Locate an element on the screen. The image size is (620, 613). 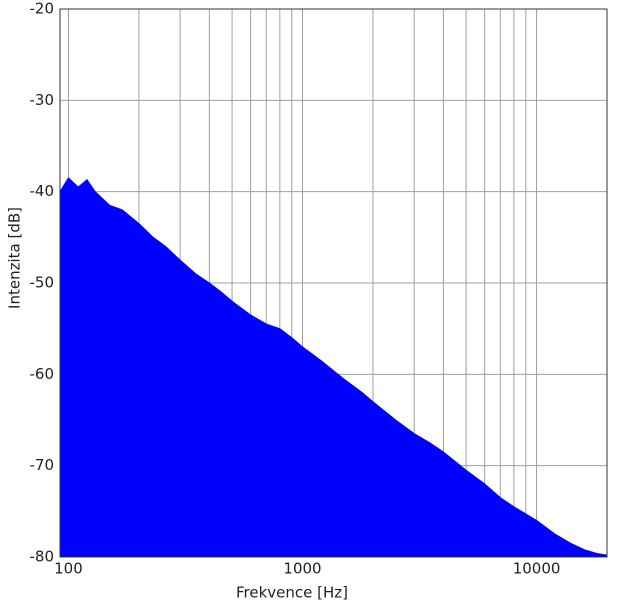
y-tick-label: -50 is located at coordinates (42, 283).